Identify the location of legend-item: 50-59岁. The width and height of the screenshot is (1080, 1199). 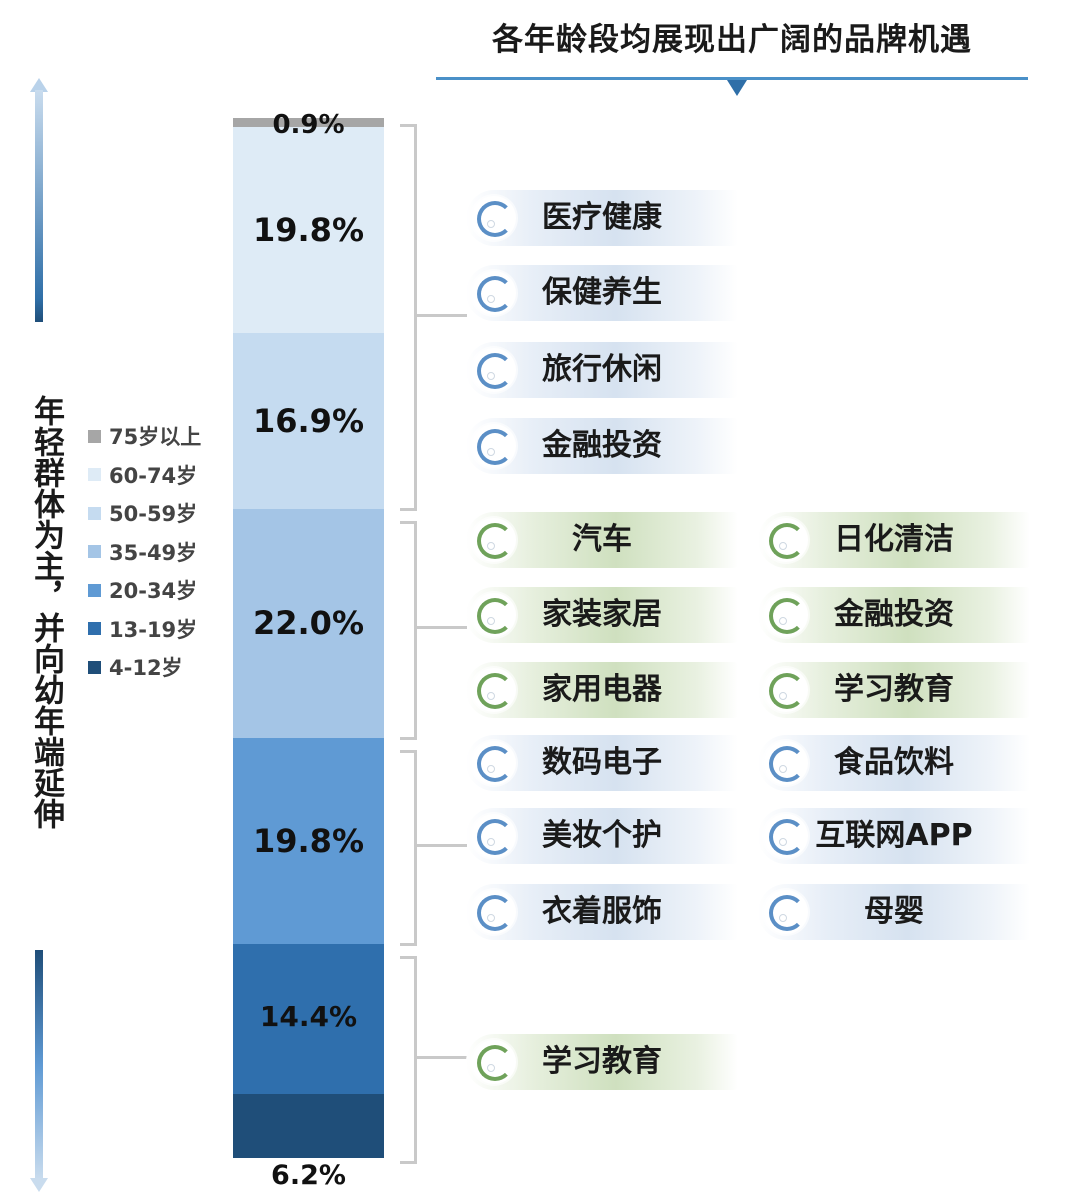
(142, 514).